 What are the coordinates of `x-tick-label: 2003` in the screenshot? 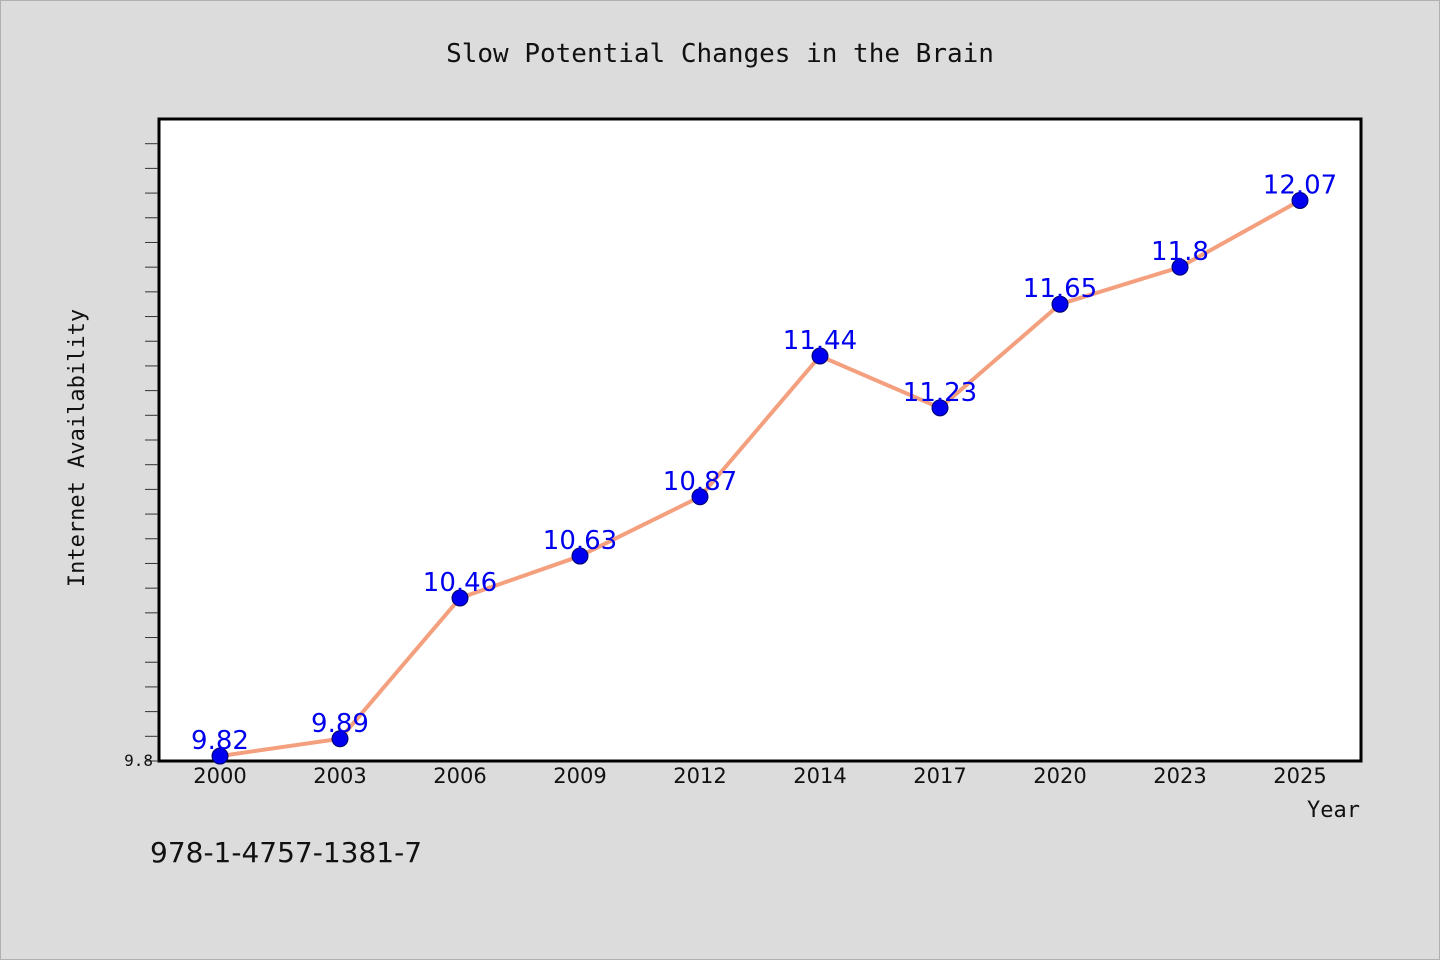 It's located at (339, 776).